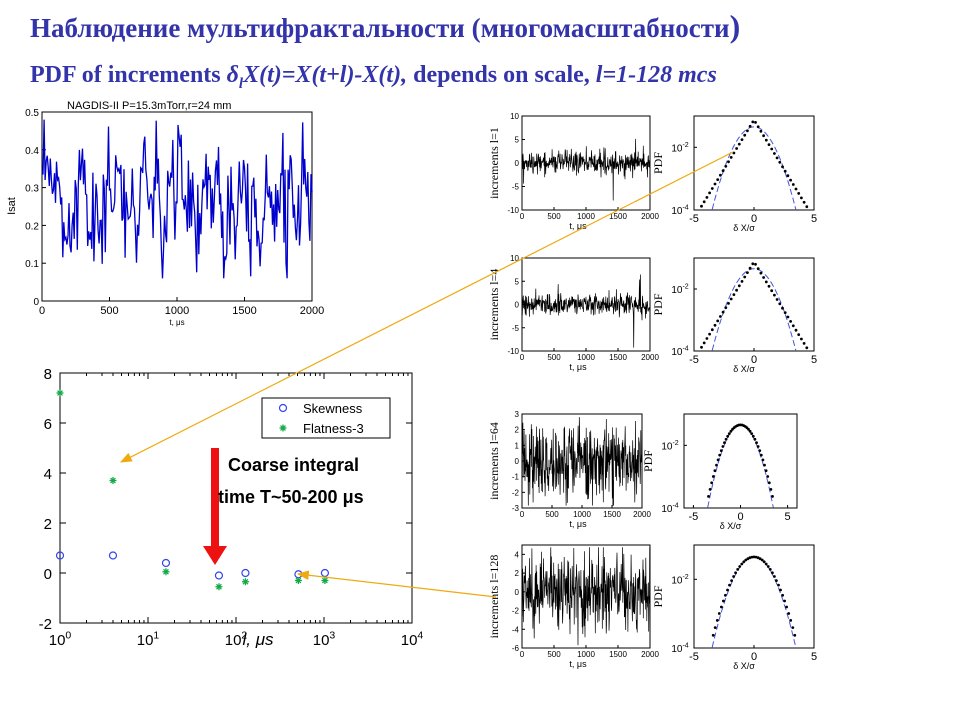 This screenshot has height=720, width=960. Describe the element at coordinates (650, 216) in the screenshot. I see `increment-xtick-label-0-4: 2000` at that location.